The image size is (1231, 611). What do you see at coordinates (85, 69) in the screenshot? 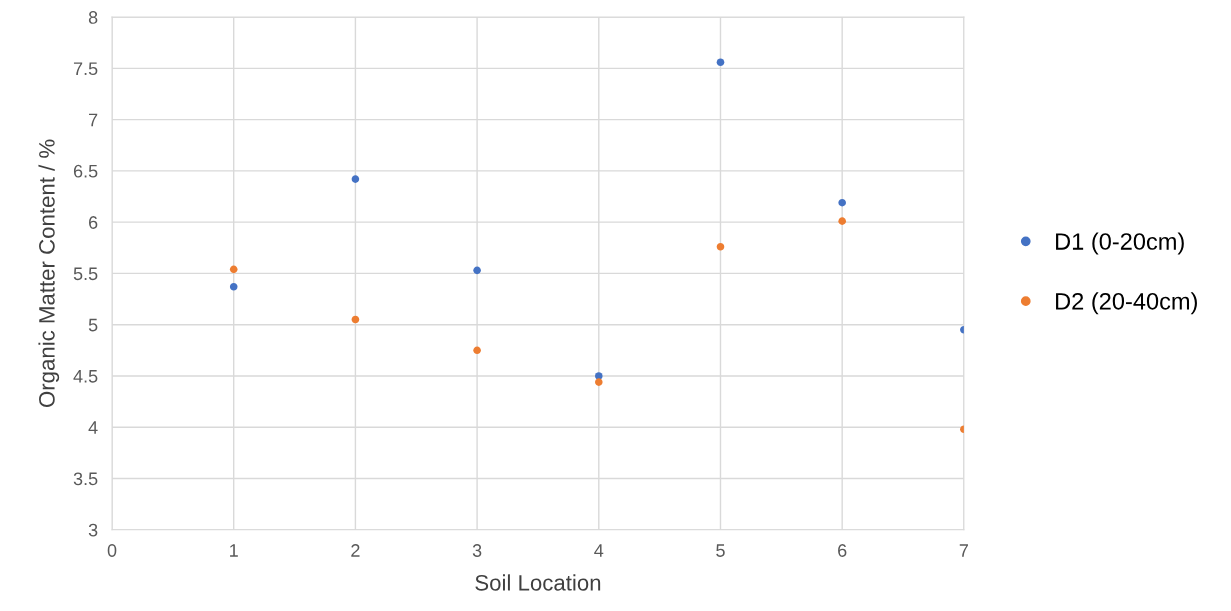
I see `y-tick-label: 7.5` at bounding box center [85, 69].